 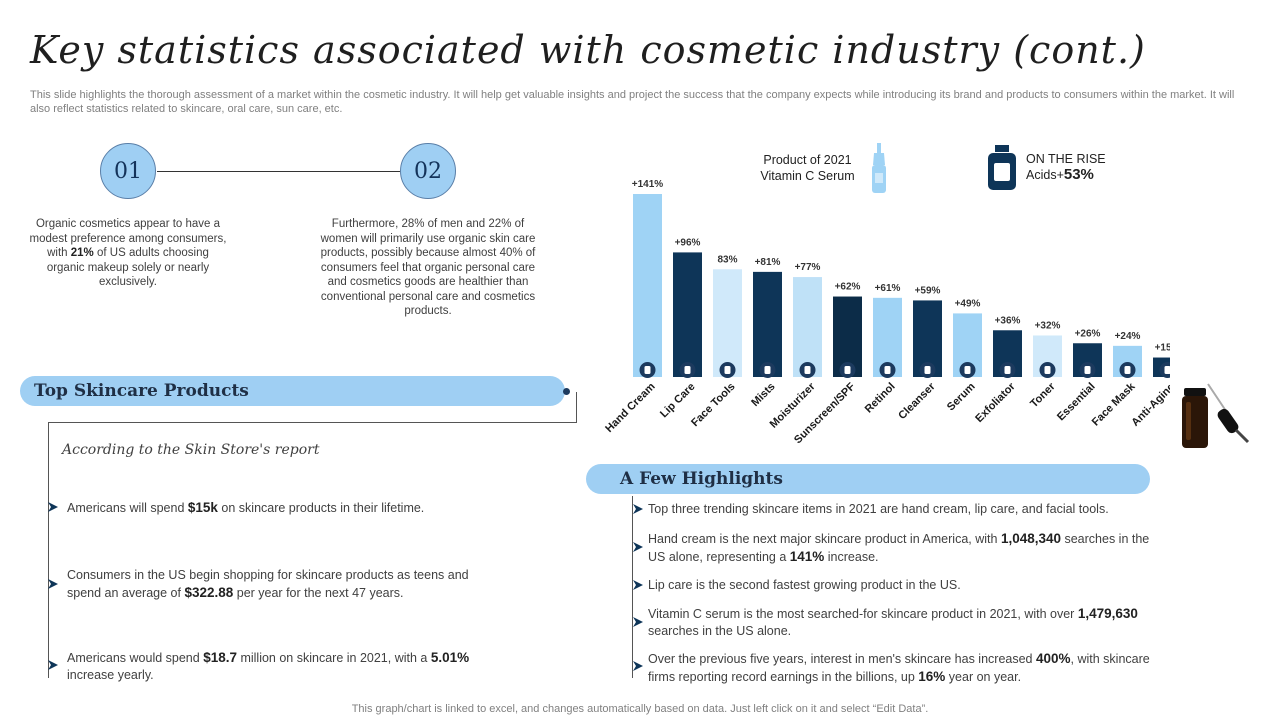 I want to click on category-label: Mists, so click(x=763, y=395).